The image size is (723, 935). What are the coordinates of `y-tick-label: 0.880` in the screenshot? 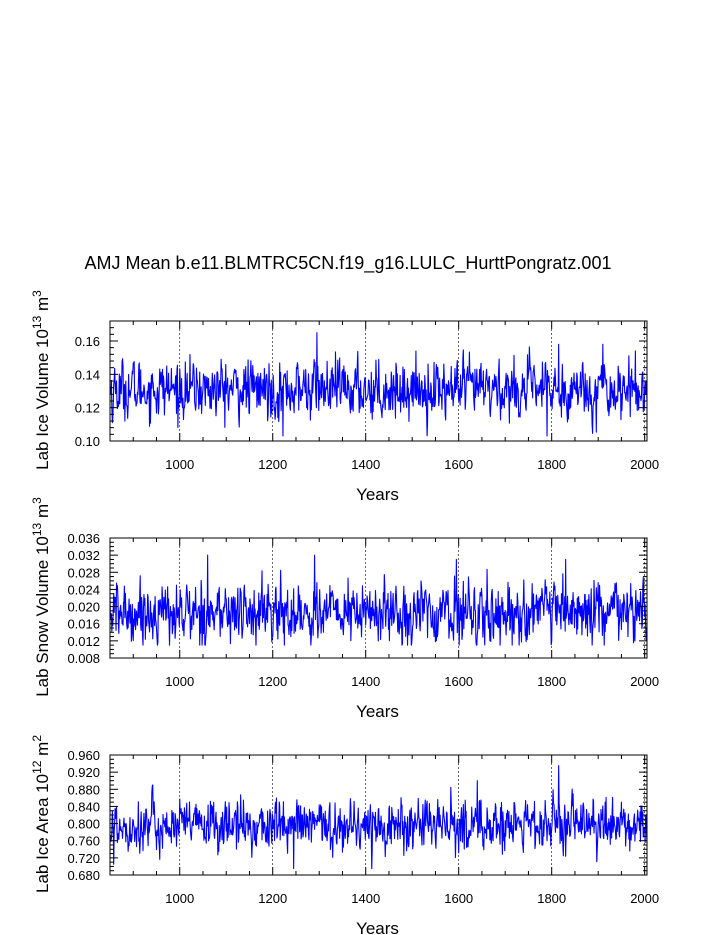 It's located at (83, 789).